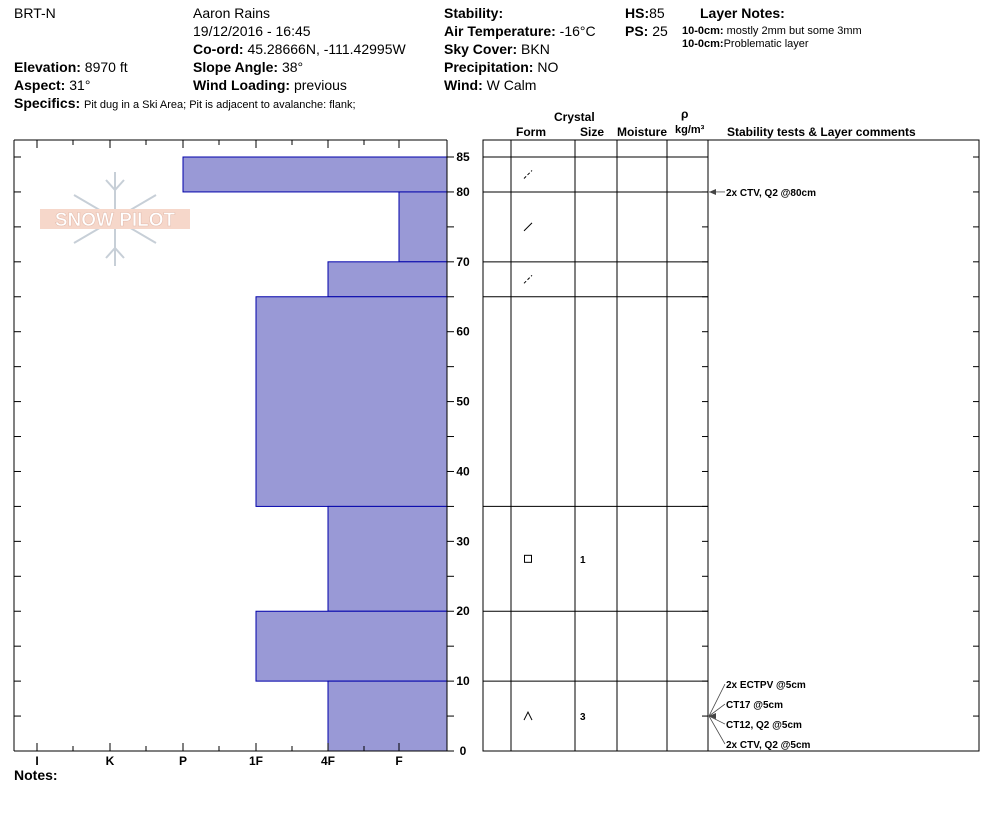 The height and width of the screenshot is (840, 994). I want to click on height-tick-label: 85, so click(463, 157).